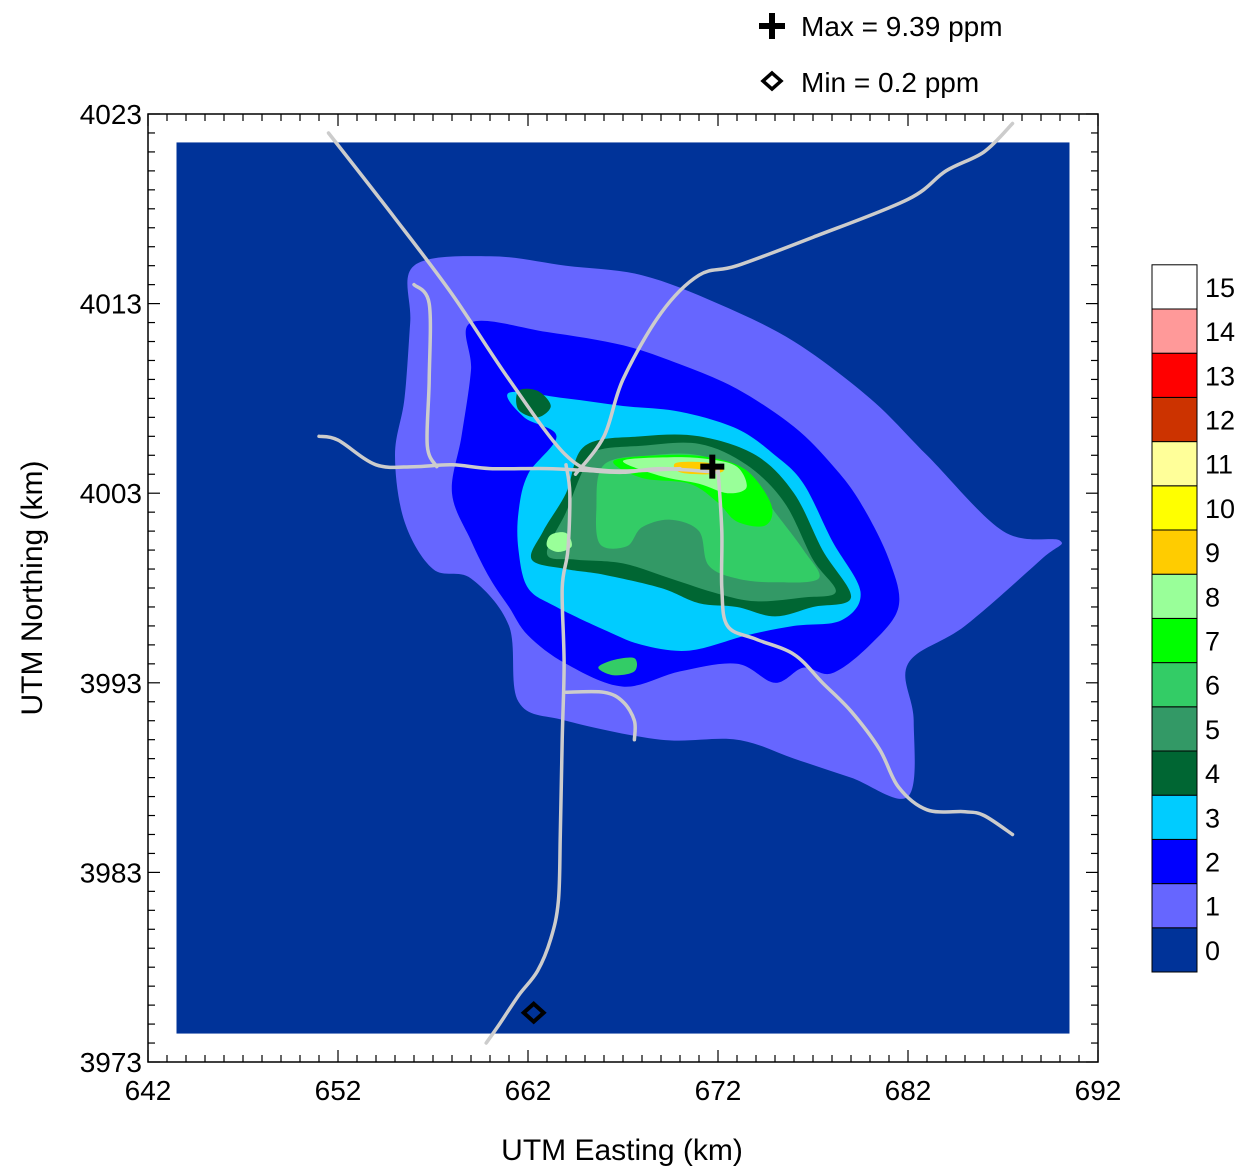 The width and height of the screenshot is (1247, 1171). What do you see at coordinates (111, 1062) in the screenshot?
I see `y-tick-label: 3973` at bounding box center [111, 1062].